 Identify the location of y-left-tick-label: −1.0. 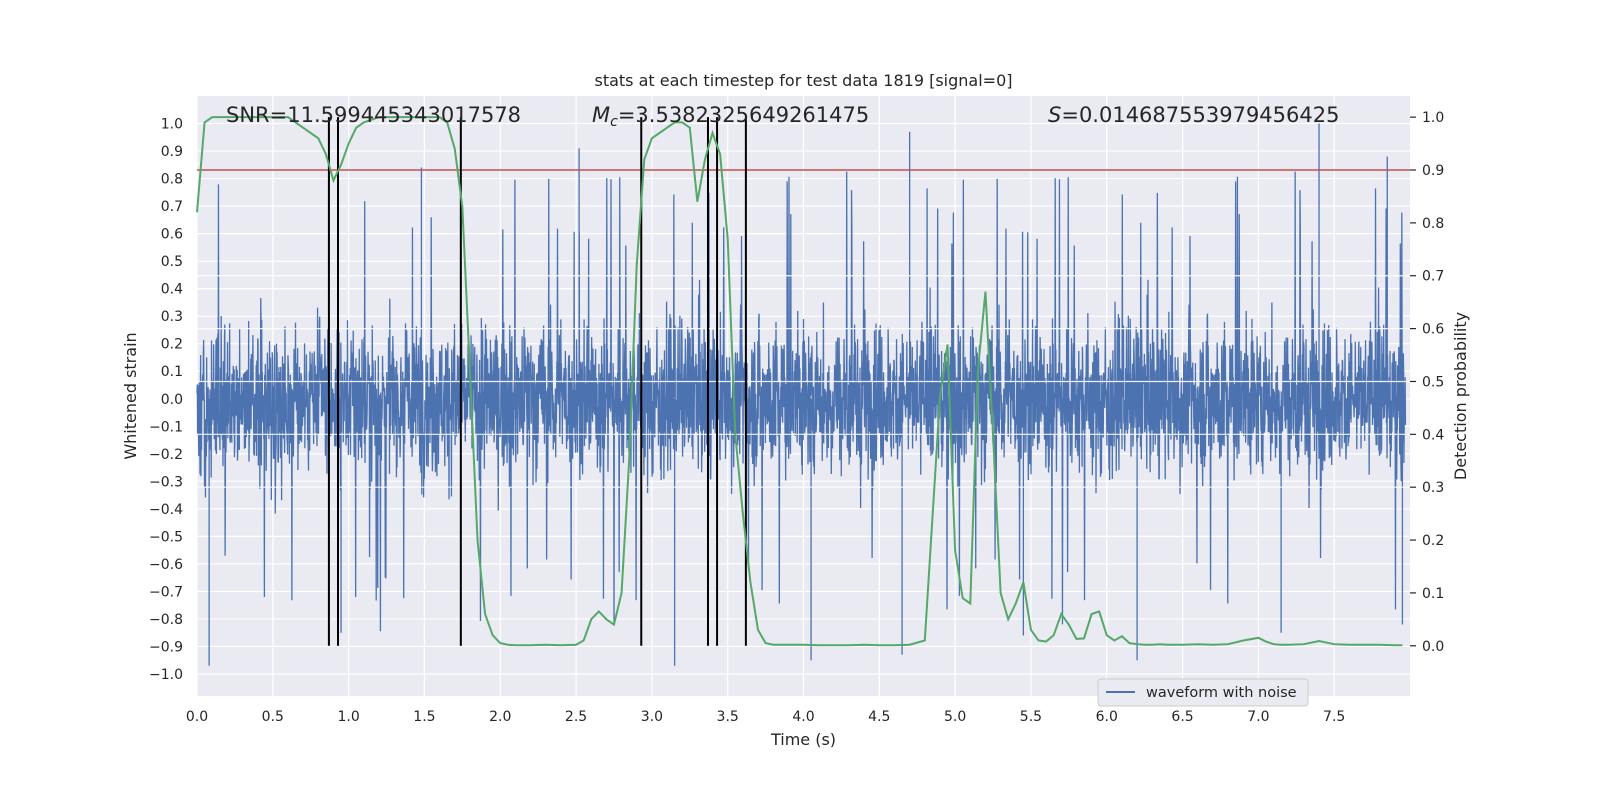
(166, 675).